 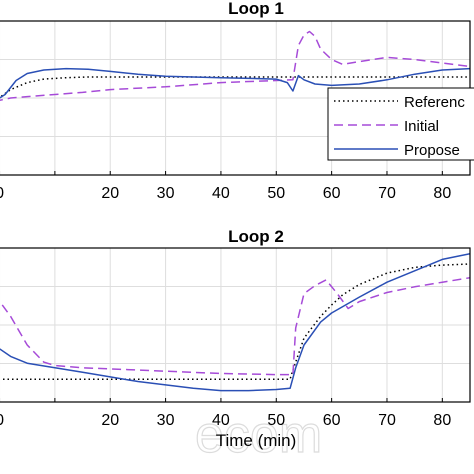 I want to click on x-axis-label: Time (min), so click(x=256, y=440).